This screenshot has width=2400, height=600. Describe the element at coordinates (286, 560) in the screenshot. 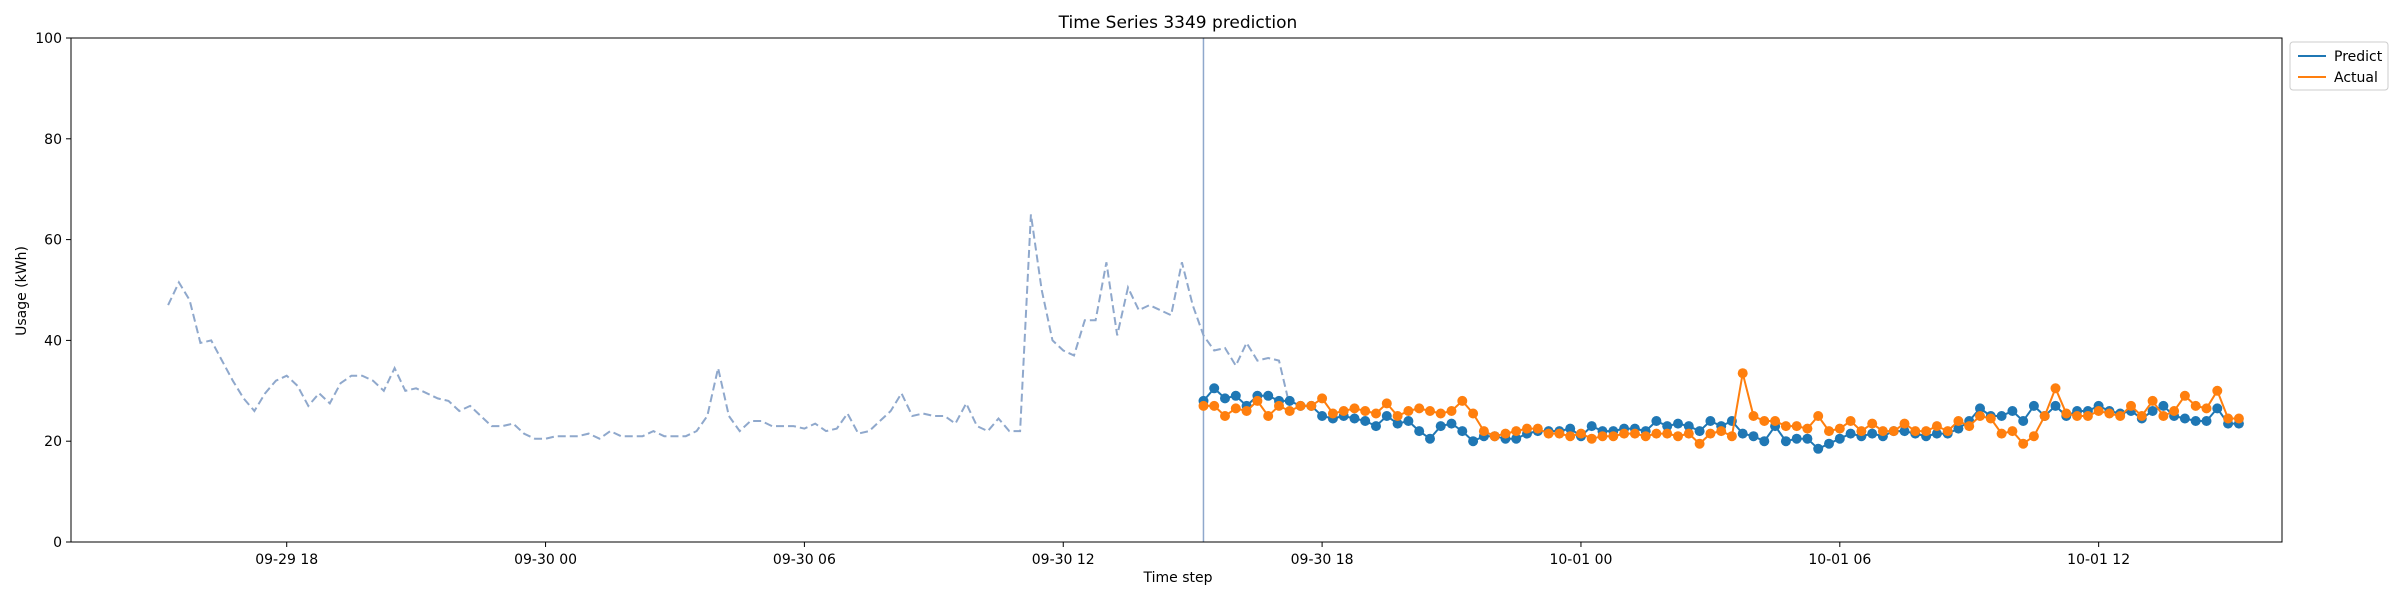

I see `x-tick-label: 09-29 18` at that location.